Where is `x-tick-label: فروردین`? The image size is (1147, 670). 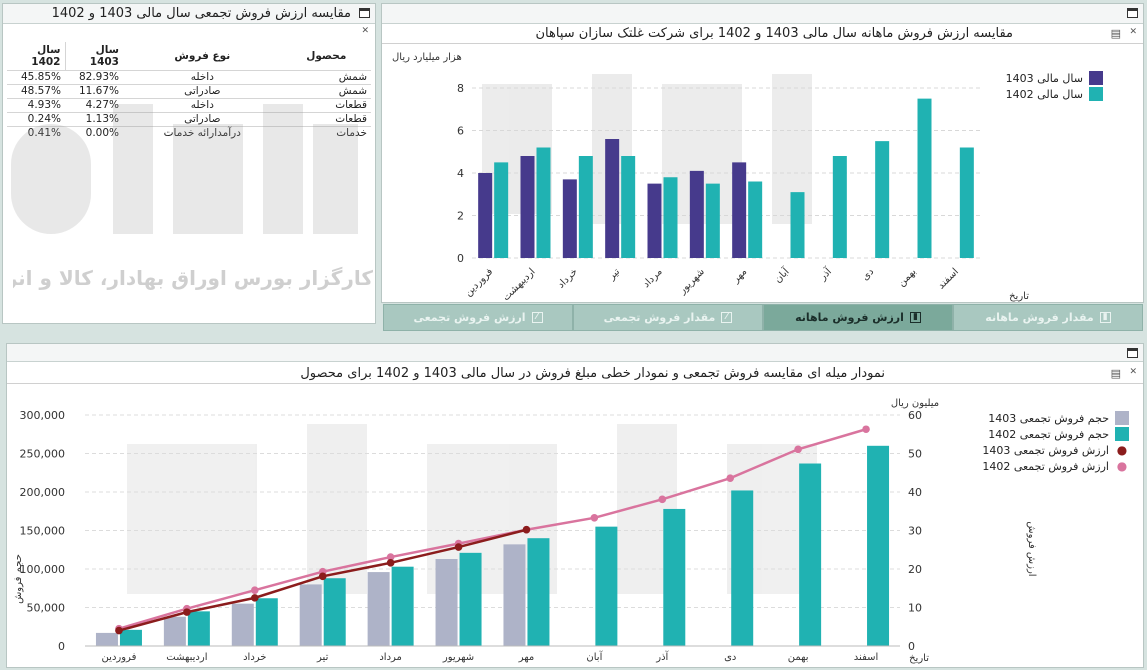
x-tick-label: فروردین is located at coordinates (479, 282).